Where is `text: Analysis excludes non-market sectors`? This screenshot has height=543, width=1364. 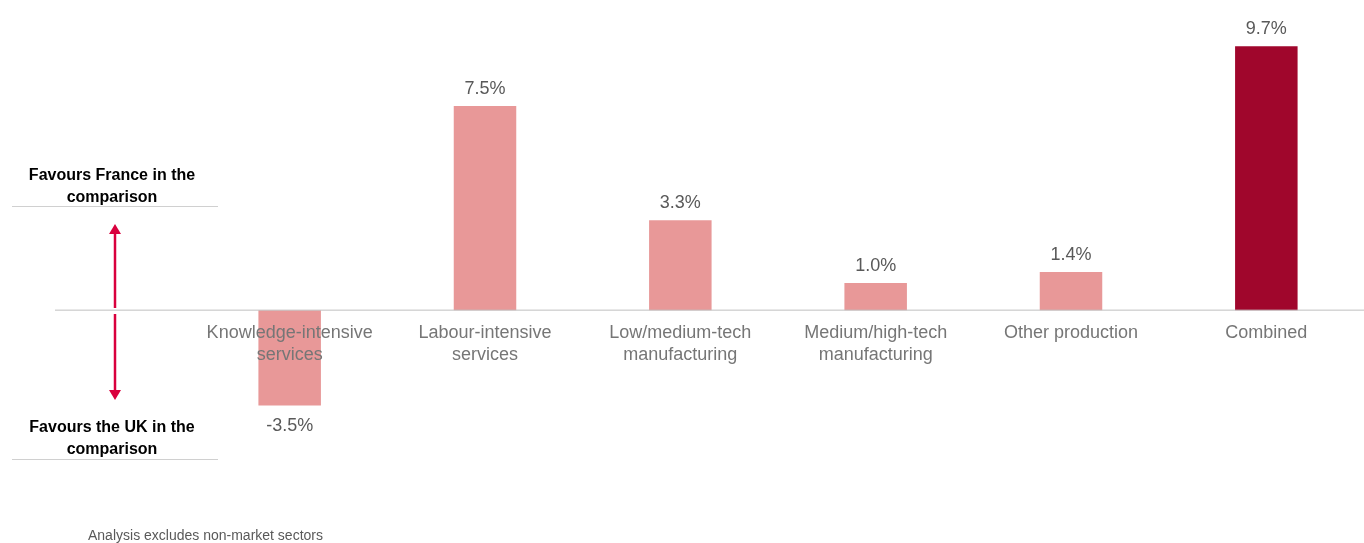 text: Analysis excludes non-market sectors is located at coordinates (205, 535).